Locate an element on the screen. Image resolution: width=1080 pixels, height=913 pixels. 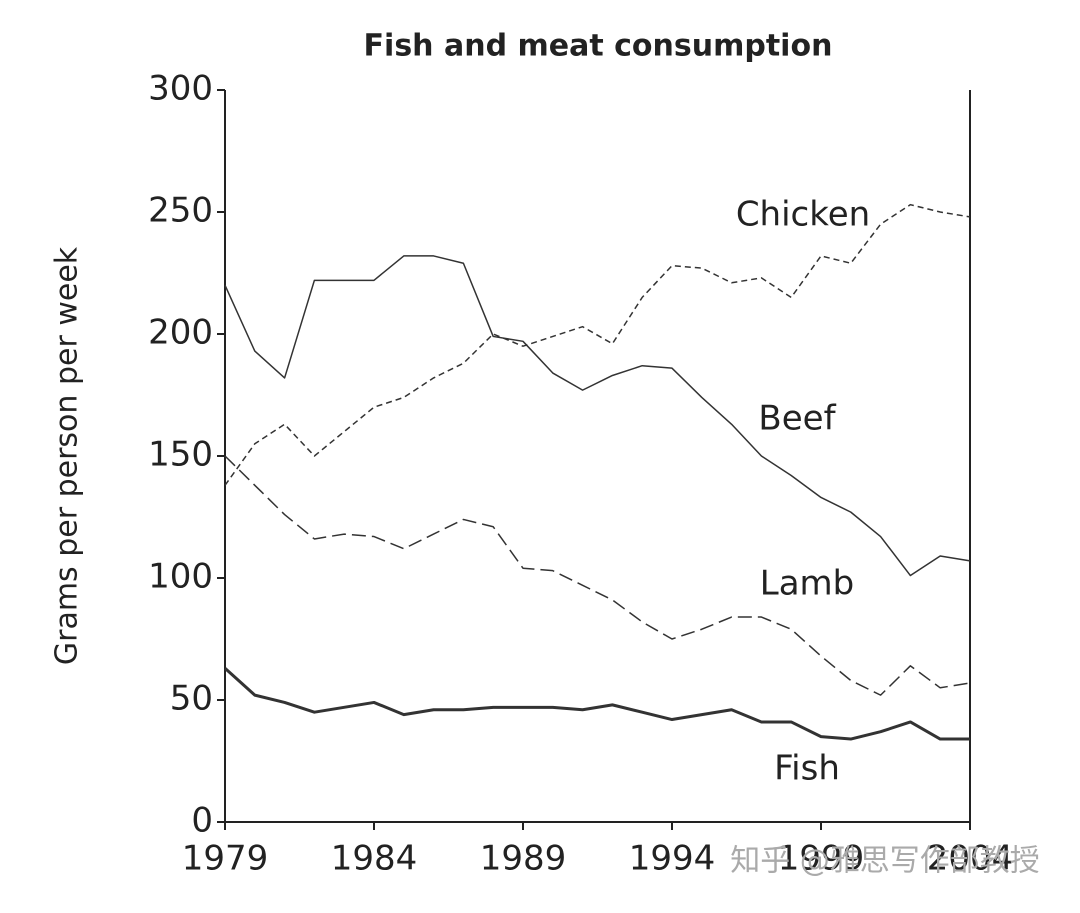
y-tick-label: 200 is located at coordinates (180, 333).